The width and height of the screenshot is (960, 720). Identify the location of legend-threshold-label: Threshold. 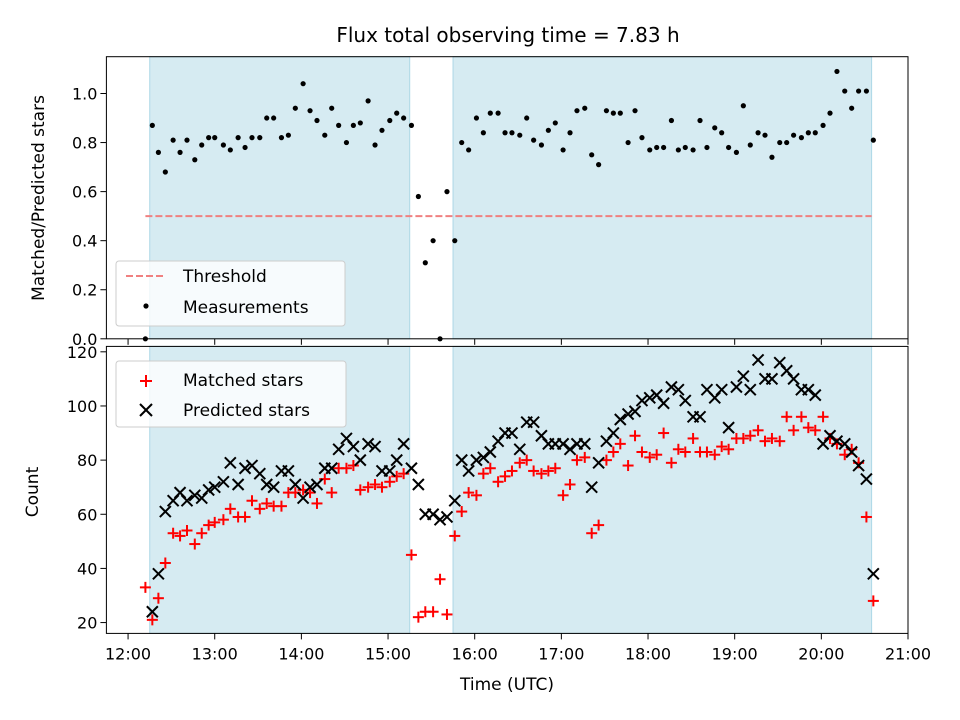
(224, 277).